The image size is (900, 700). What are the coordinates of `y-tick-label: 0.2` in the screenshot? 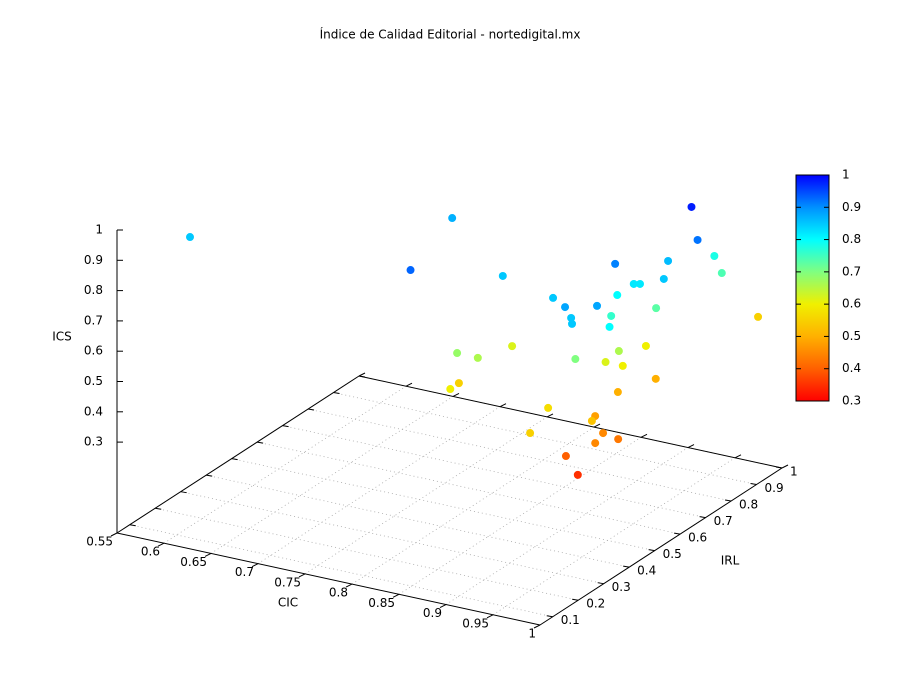 It's located at (595, 604).